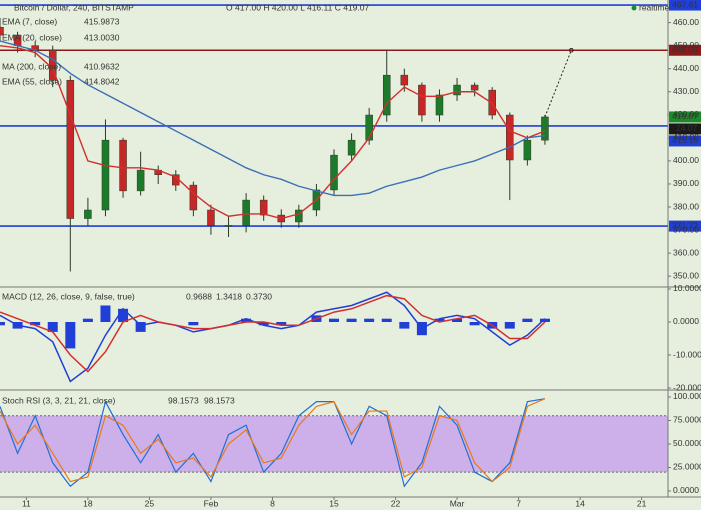 The width and height of the screenshot is (701, 510). What do you see at coordinates (211, 503) in the screenshot?
I see `x-tick-label: Feb` at bounding box center [211, 503].